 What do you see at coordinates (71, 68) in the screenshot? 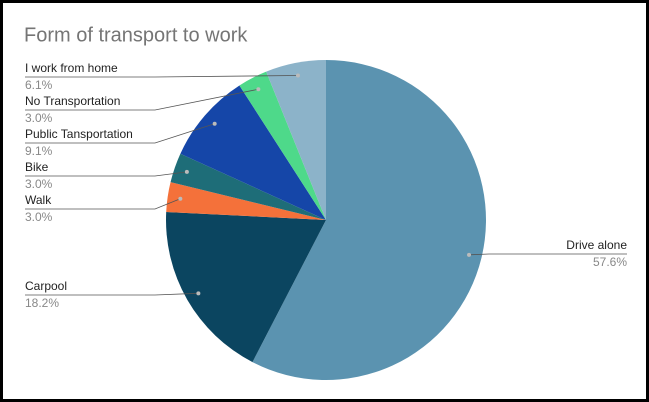
I see `slice-label: I work from home` at bounding box center [71, 68].